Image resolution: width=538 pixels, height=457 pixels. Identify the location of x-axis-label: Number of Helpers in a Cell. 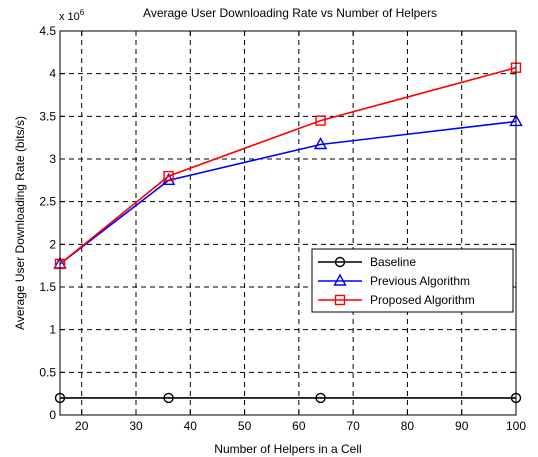
(287, 449).